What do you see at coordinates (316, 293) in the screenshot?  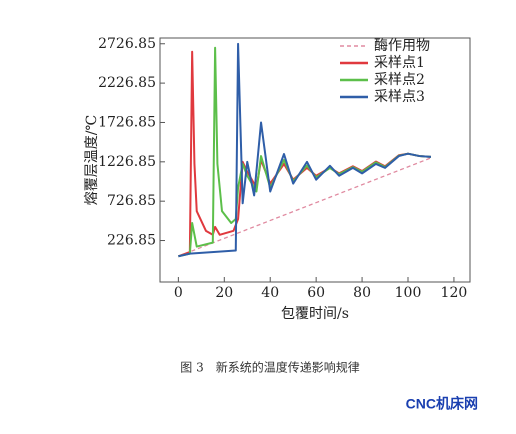 I see `x-tick-label: 60` at bounding box center [316, 293].